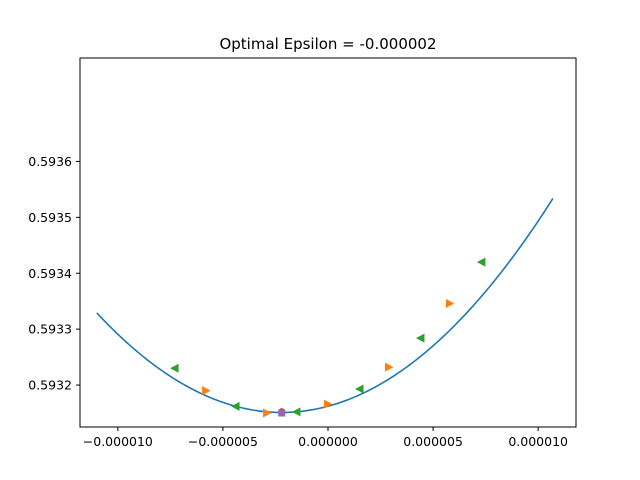 The height and width of the screenshot is (480, 640). What do you see at coordinates (50, 273) in the screenshot?
I see `y-tick-label: 0.5934` at bounding box center [50, 273].